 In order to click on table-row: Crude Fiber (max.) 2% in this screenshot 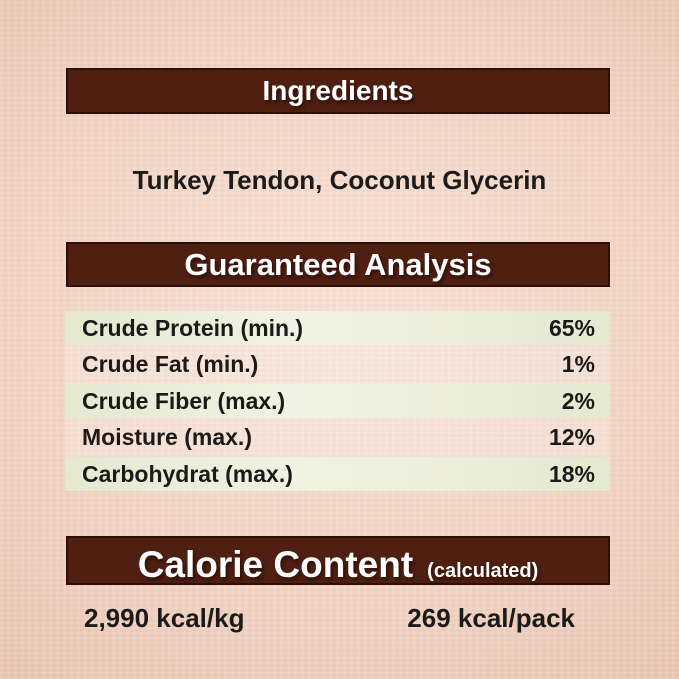, I will do `click(337, 401)`.